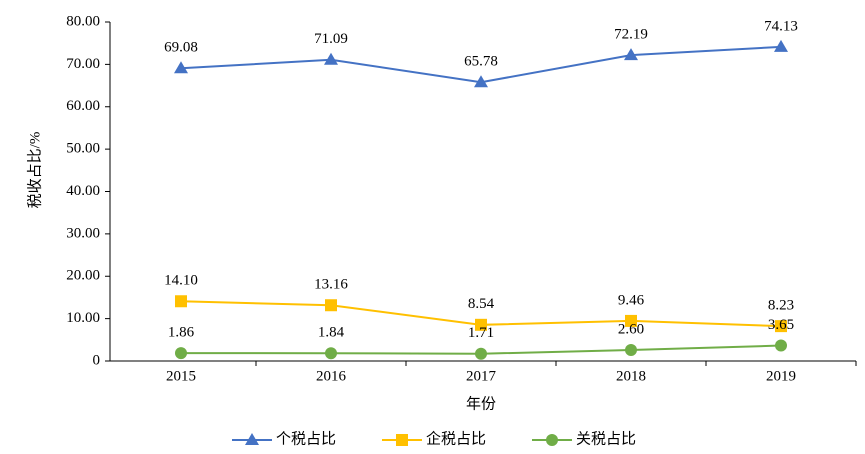 The image size is (865, 454). Describe the element at coordinates (83, 318) in the screenshot. I see `y-tick-label: 10.00` at that location.